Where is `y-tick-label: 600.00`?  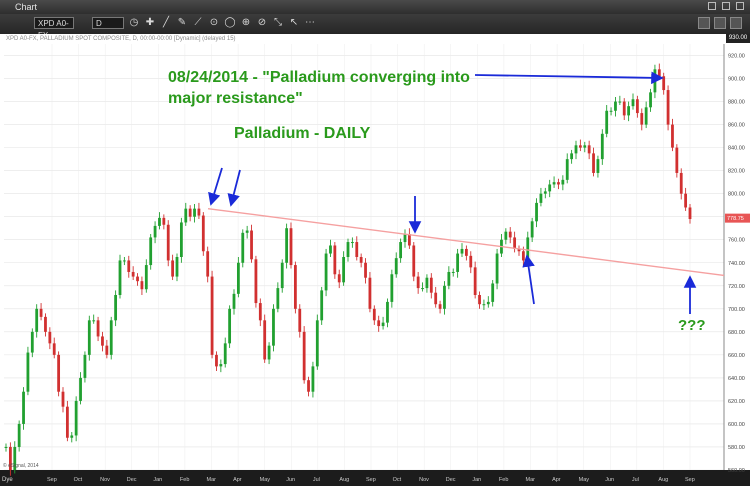
y-tick-label: 600.00 is located at coordinates (736, 425).